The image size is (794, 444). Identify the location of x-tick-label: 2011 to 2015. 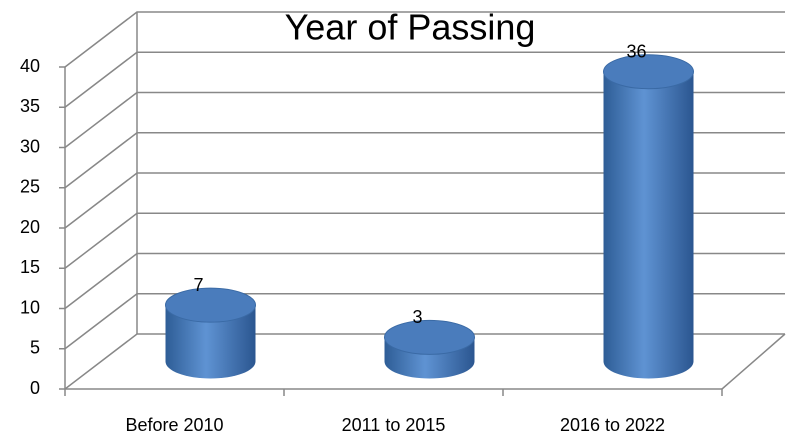
(394, 425).